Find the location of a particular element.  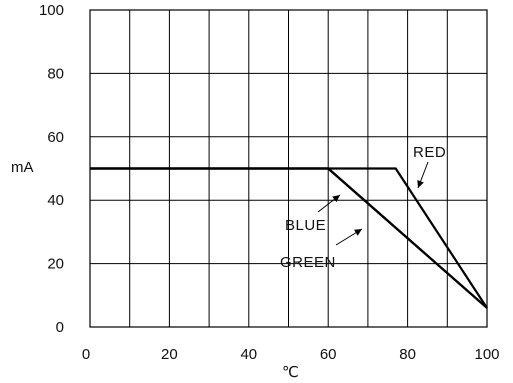

x-tick-label: 0 is located at coordinates (86, 354).